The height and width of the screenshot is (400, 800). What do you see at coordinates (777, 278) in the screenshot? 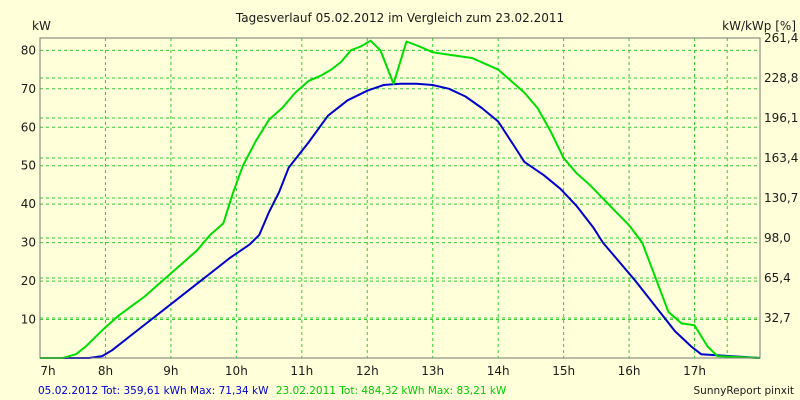
I see `y-tick-label-right: 65,4` at bounding box center [777, 278].